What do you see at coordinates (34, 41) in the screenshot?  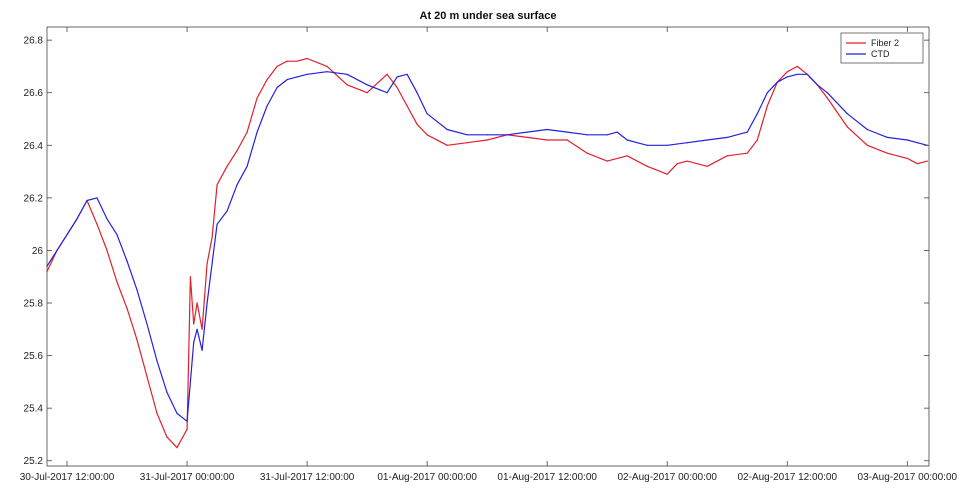 I see `y-tick-label: 26.8` at bounding box center [34, 41].